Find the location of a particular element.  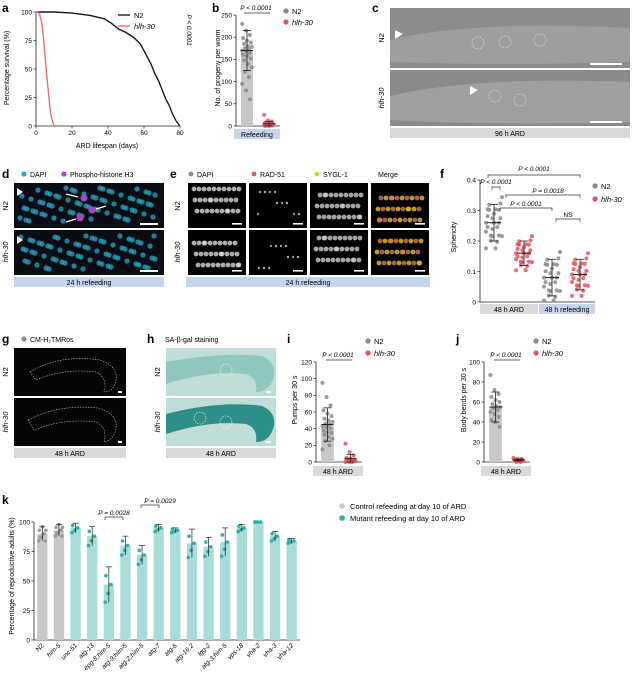

panel-c: c N2 hlh-30 96 h ARD is located at coordinates (501, 69).